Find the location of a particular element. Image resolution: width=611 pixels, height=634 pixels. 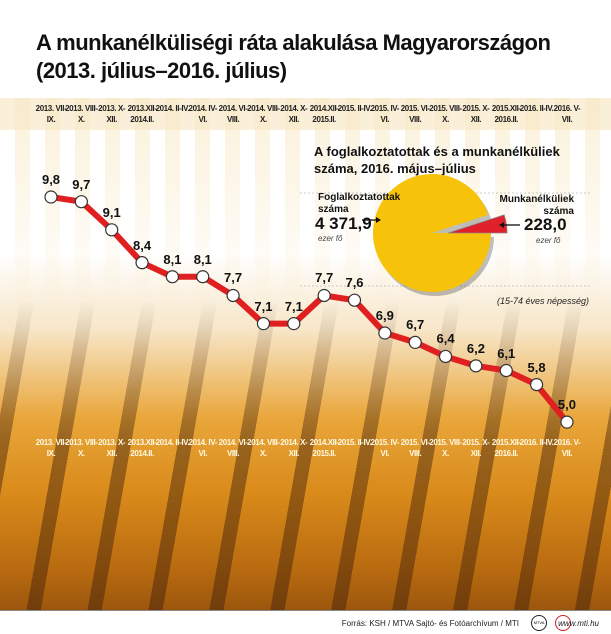

data-label: 8,4 is located at coordinates (142, 245).